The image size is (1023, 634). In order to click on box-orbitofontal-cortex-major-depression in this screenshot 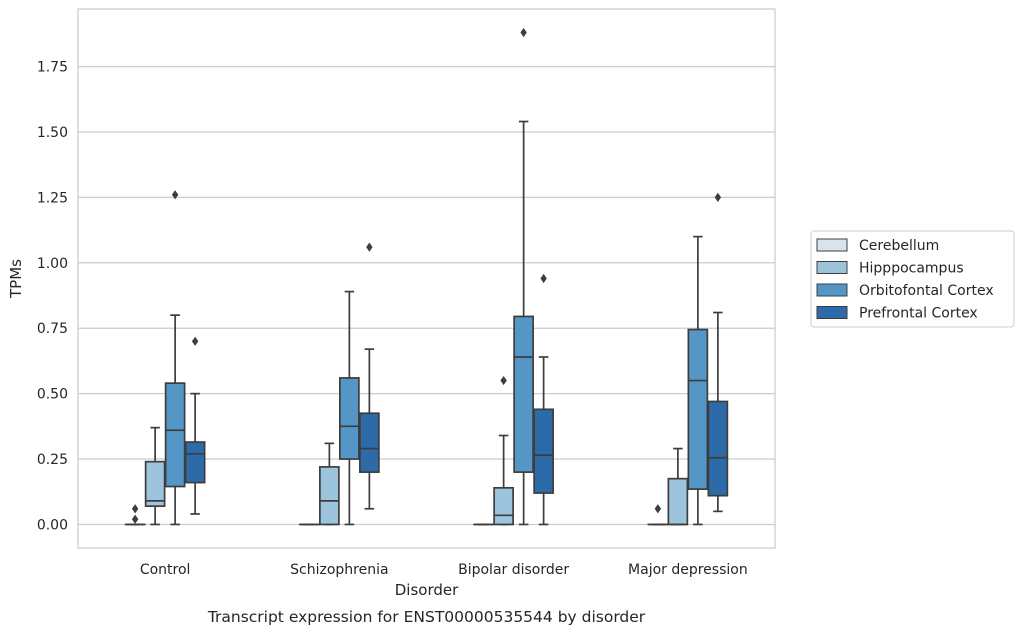, I will do `click(698, 380)`.